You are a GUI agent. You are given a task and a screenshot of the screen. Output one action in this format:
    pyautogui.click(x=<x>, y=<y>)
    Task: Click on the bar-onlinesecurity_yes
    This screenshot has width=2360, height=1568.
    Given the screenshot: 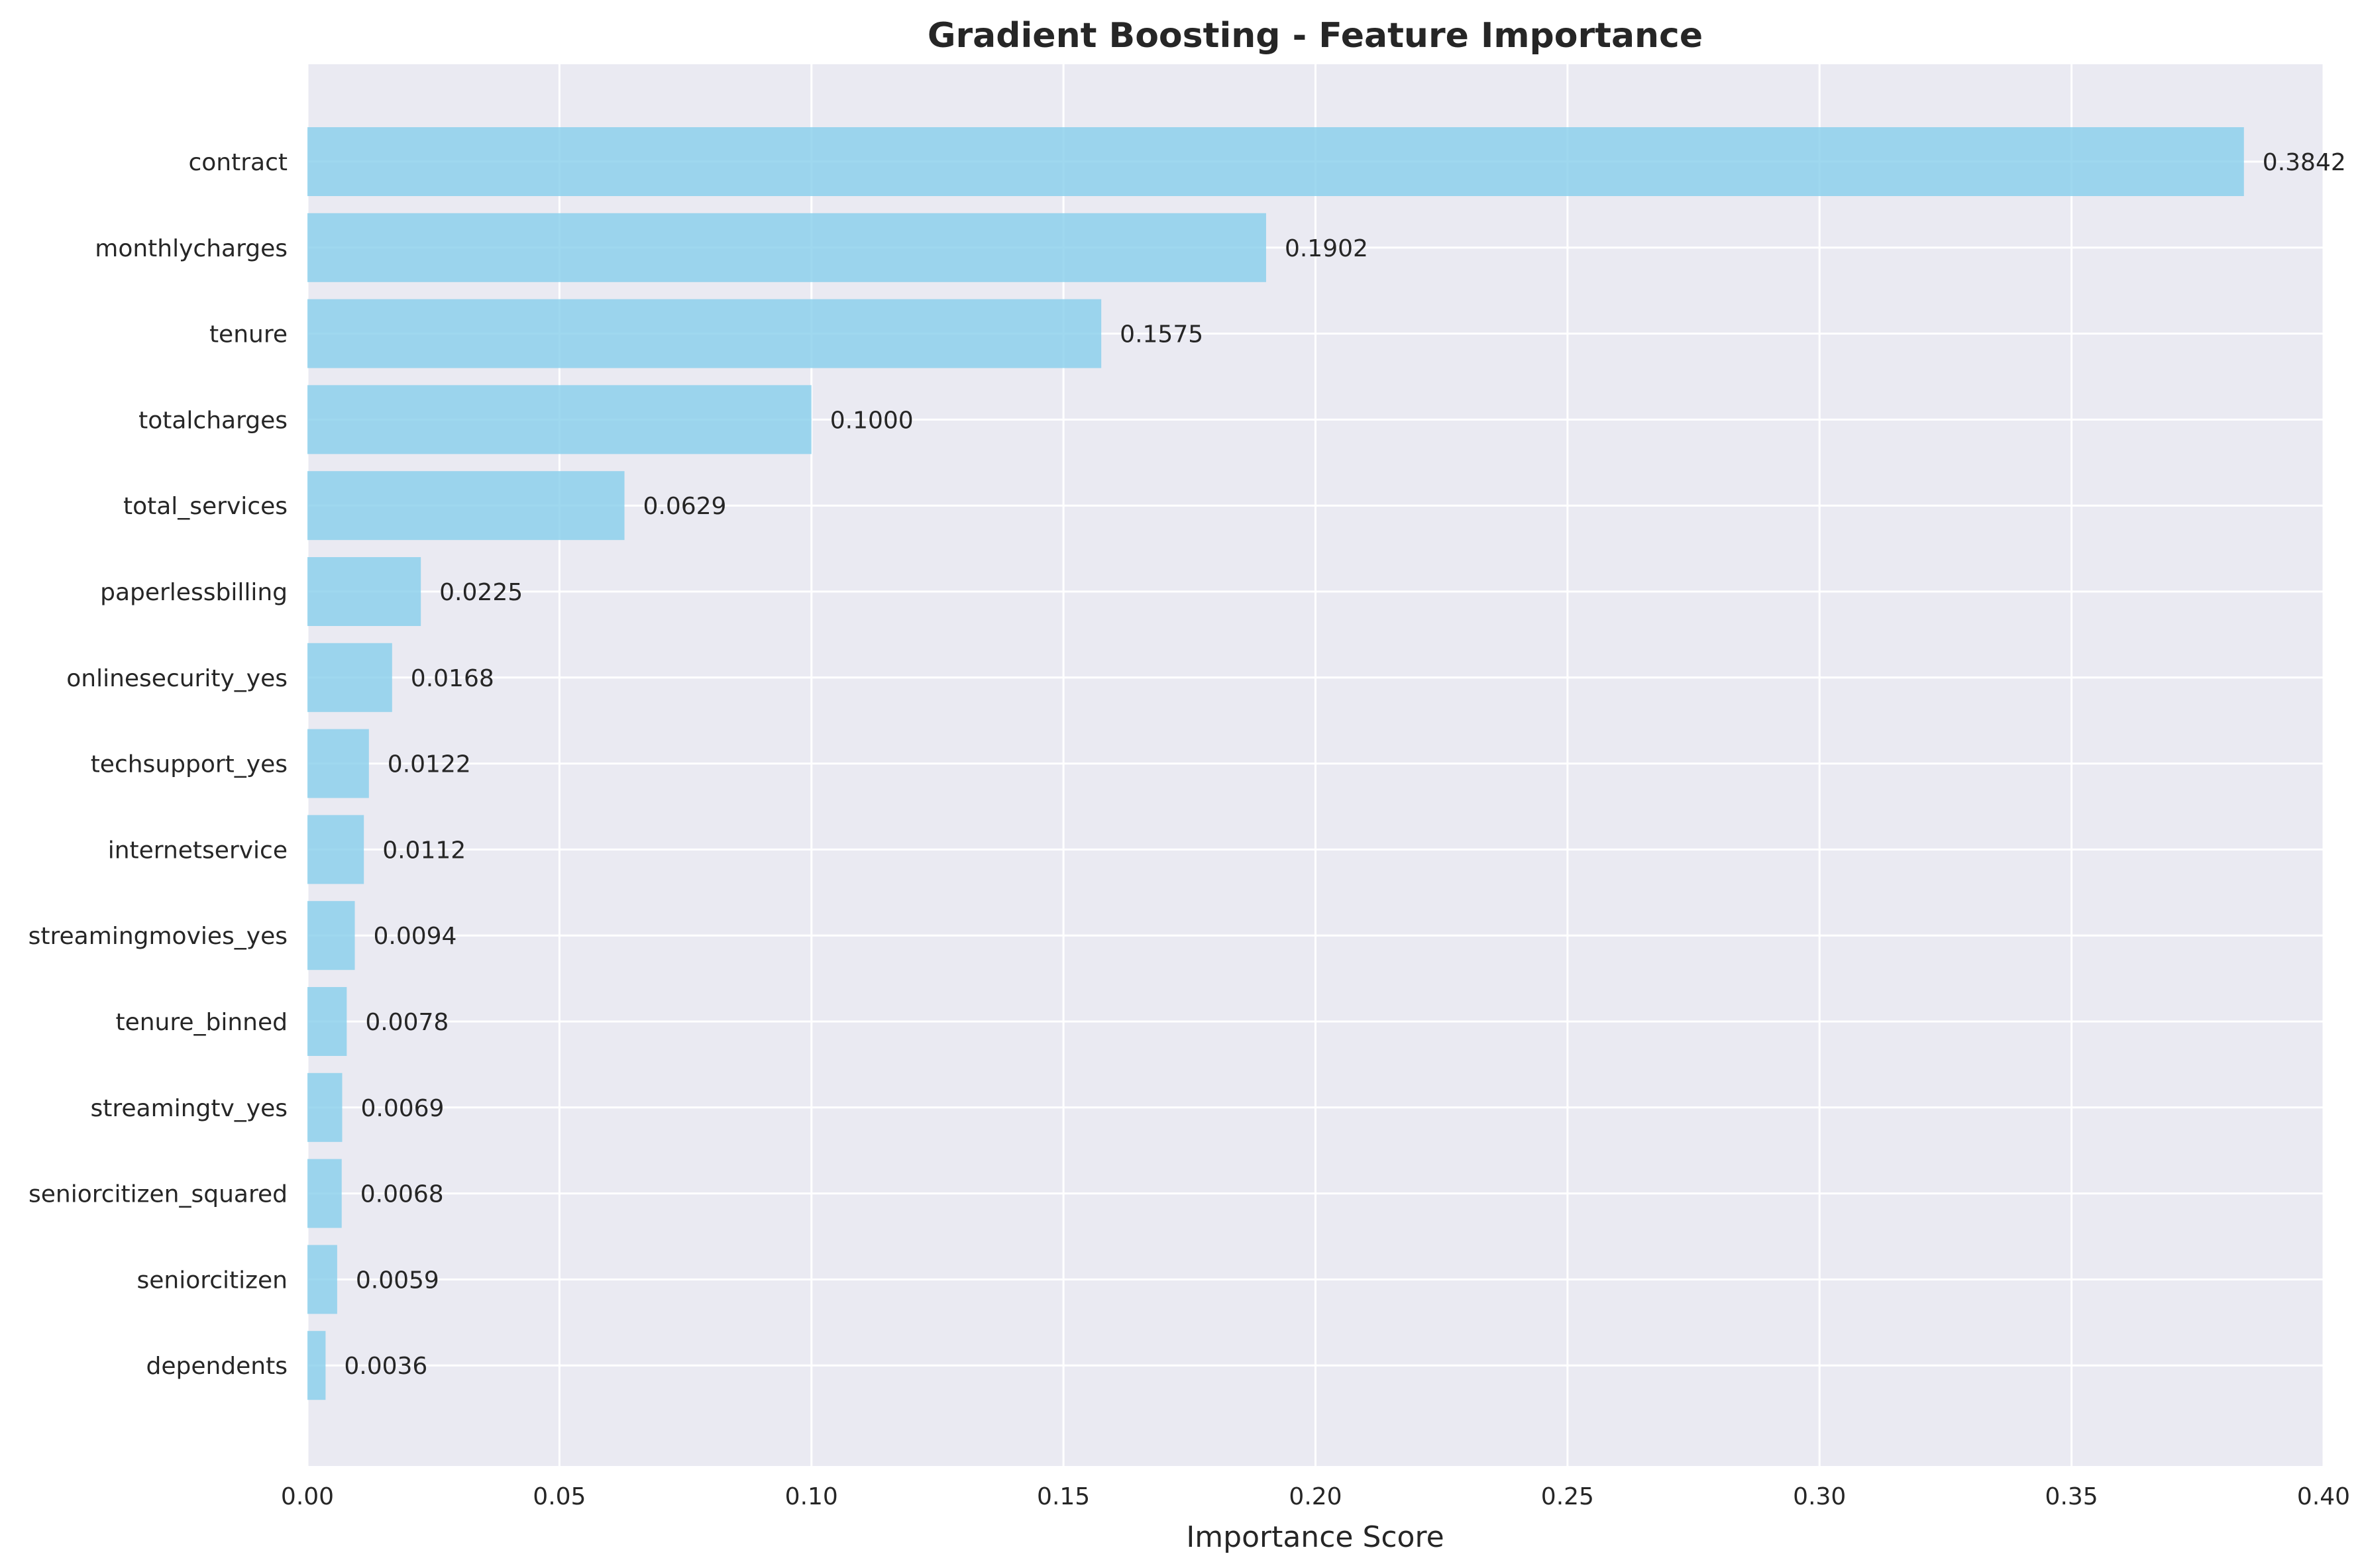 What is the action you would take?
    pyautogui.click(x=350, y=677)
    